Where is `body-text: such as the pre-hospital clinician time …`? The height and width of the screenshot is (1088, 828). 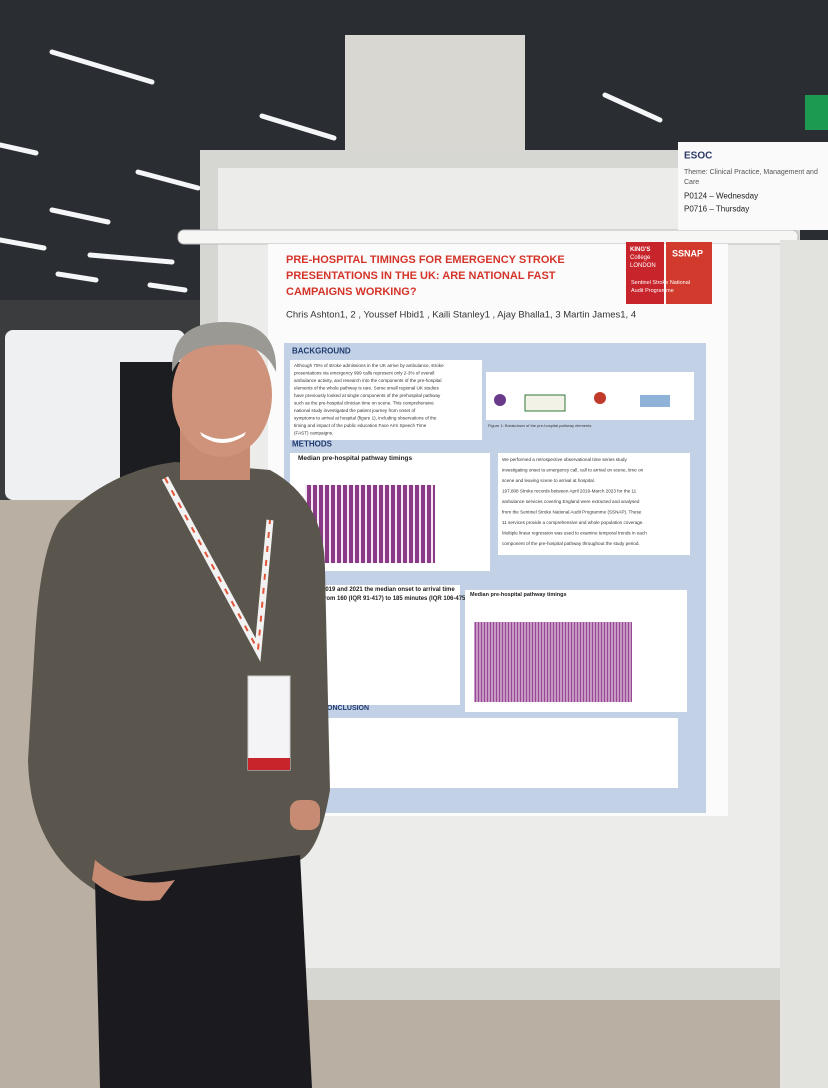 body-text: such as the pre-hospital clinician time … is located at coordinates (364, 403).